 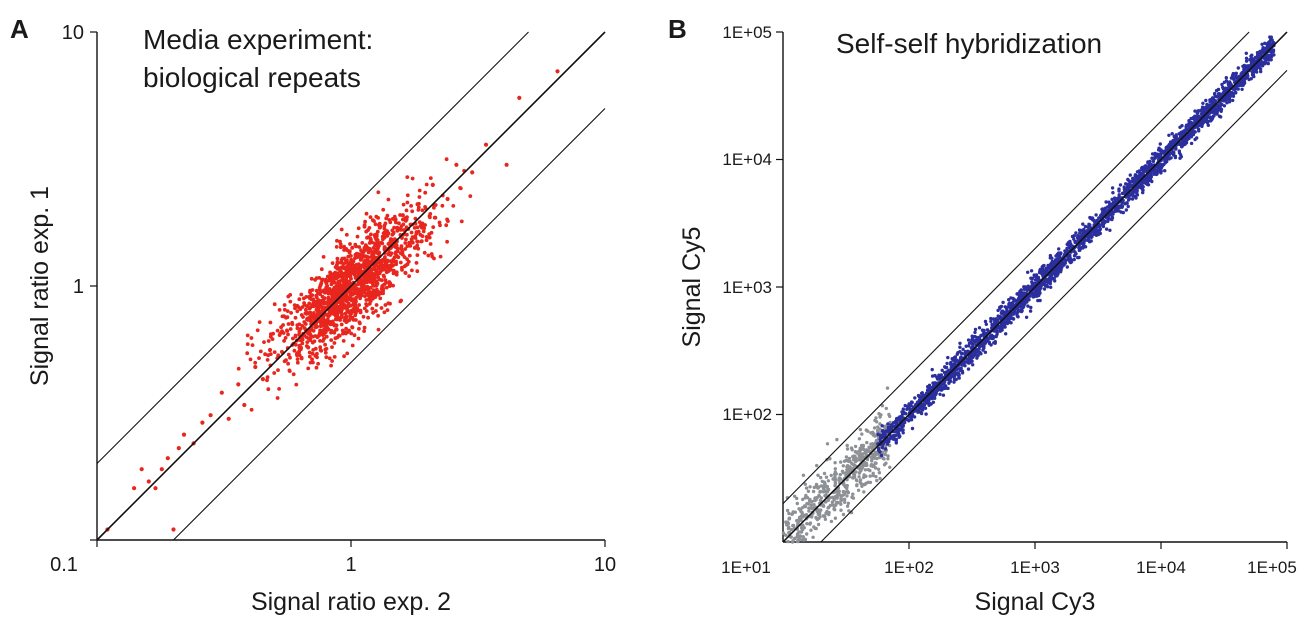 What do you see at coordinates (351, 602) in the screenshot?
I see `panel-a-x-axis-label: Signal ratio exp. 2` at bounding box center [351, 602].